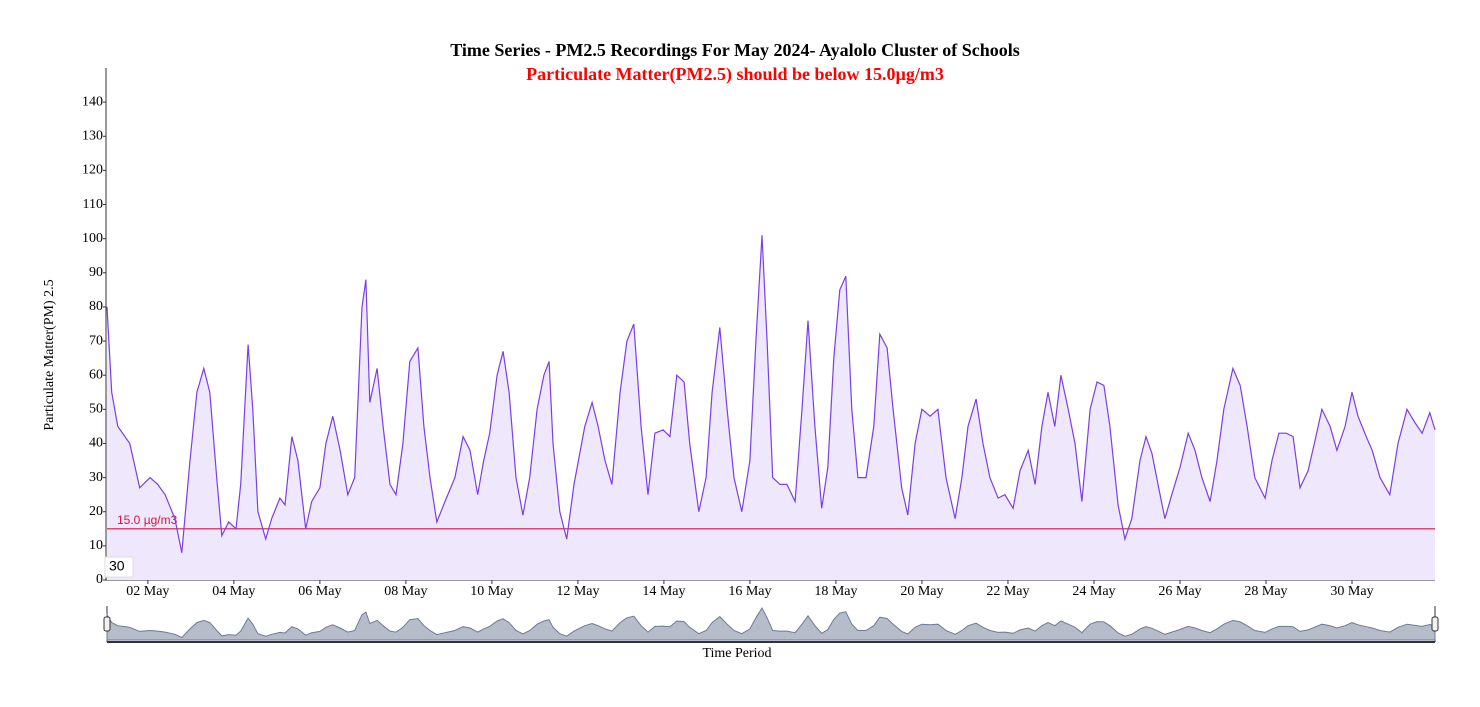  What do you see at coordinates (92, 238) in the screenshot?
I see `y-tick-label: 100` at bounding box center [92, 238].